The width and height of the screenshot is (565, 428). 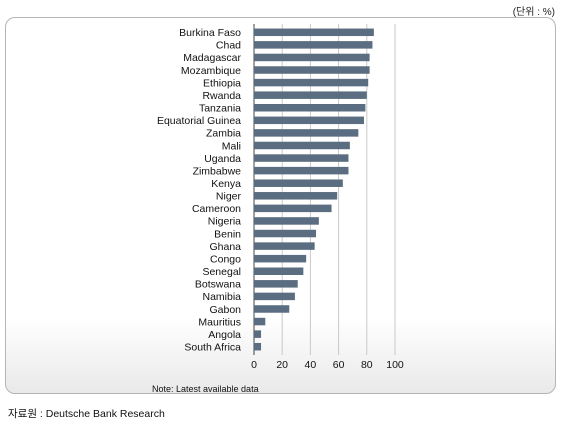 I want to click on category-label: Namibia, so click(x=221, y=297).